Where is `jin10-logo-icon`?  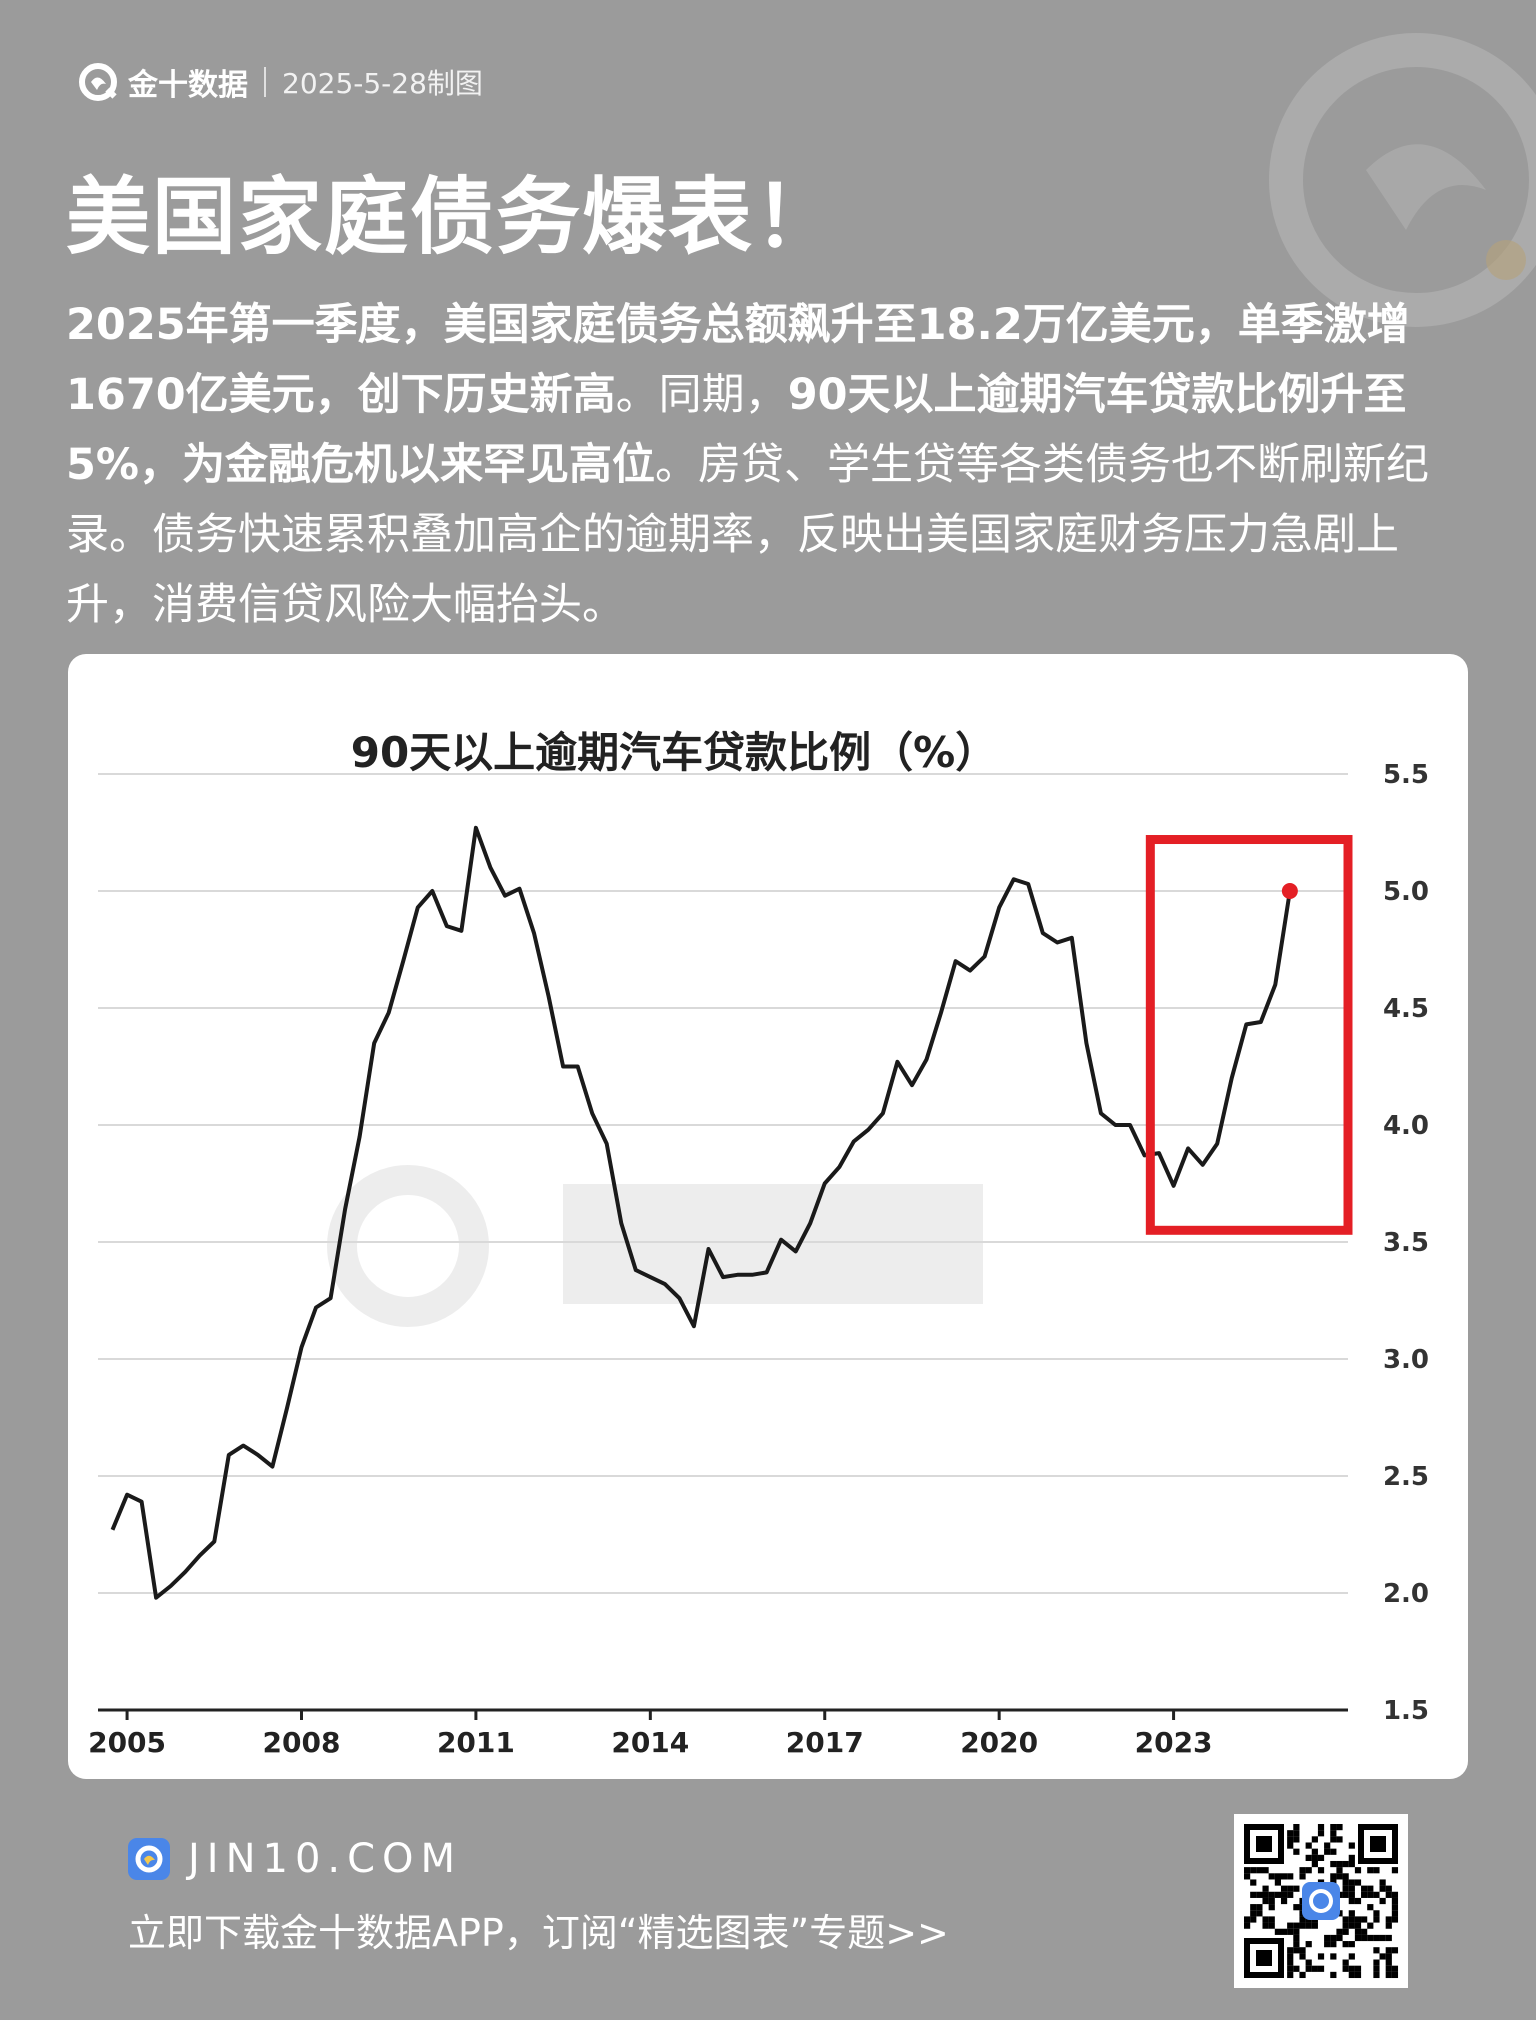
jin10-logo-icon is located at coordinates (98, 82).